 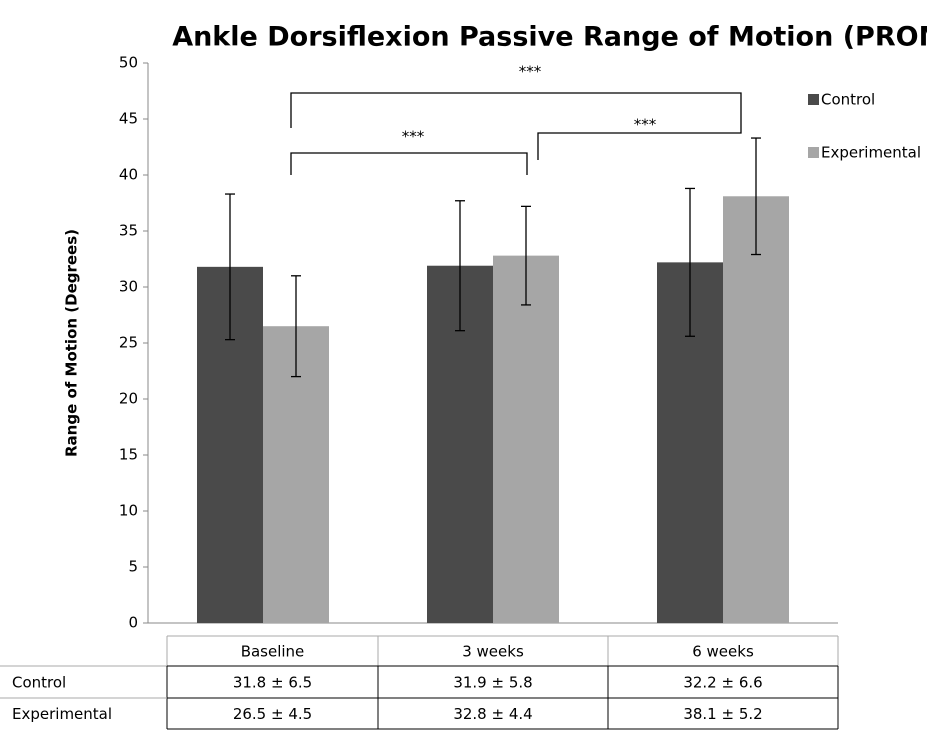 I want to click on table-header: 6 weeks, so click(x=723, y=652).